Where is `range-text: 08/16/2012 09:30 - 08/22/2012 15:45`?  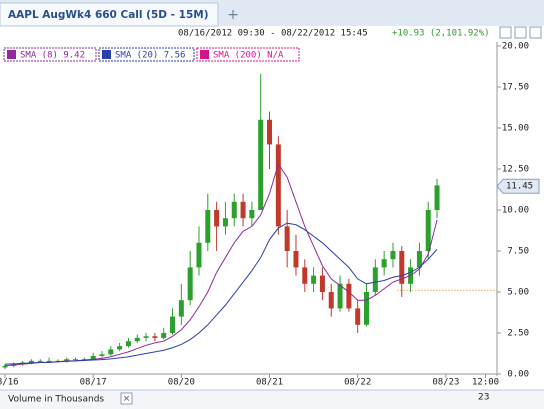 range-text: 08/16/2012 09:30 - 08/22/2012 15:45 is located at coordinates (273, 34).